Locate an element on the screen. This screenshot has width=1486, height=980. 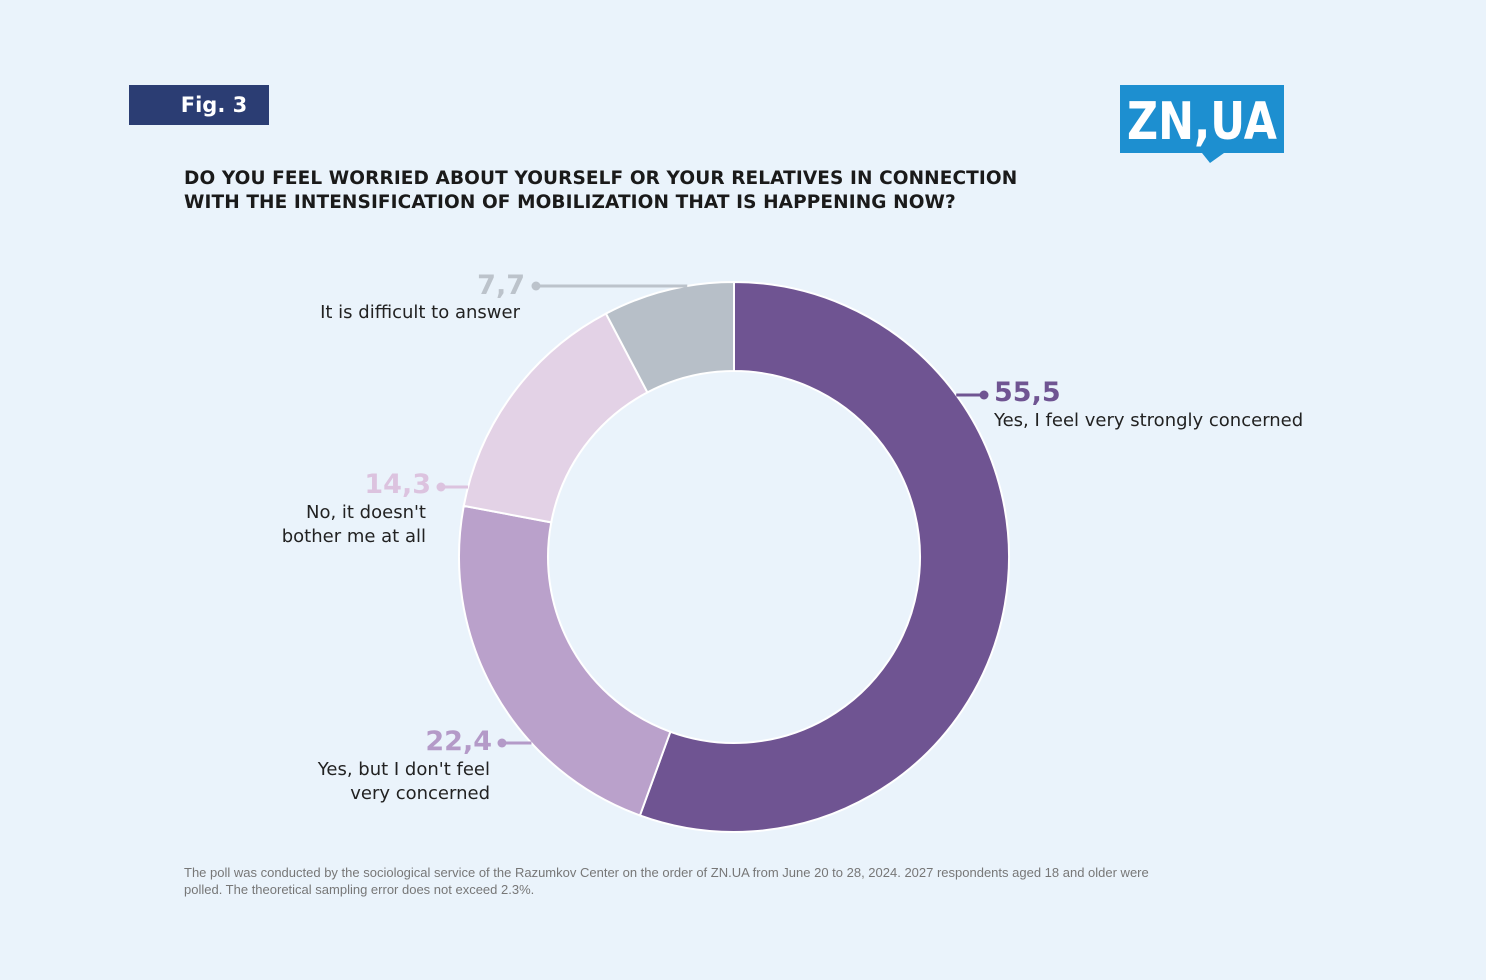
data-label-value-1: 55,5 is located at coordinates (1027, 392).